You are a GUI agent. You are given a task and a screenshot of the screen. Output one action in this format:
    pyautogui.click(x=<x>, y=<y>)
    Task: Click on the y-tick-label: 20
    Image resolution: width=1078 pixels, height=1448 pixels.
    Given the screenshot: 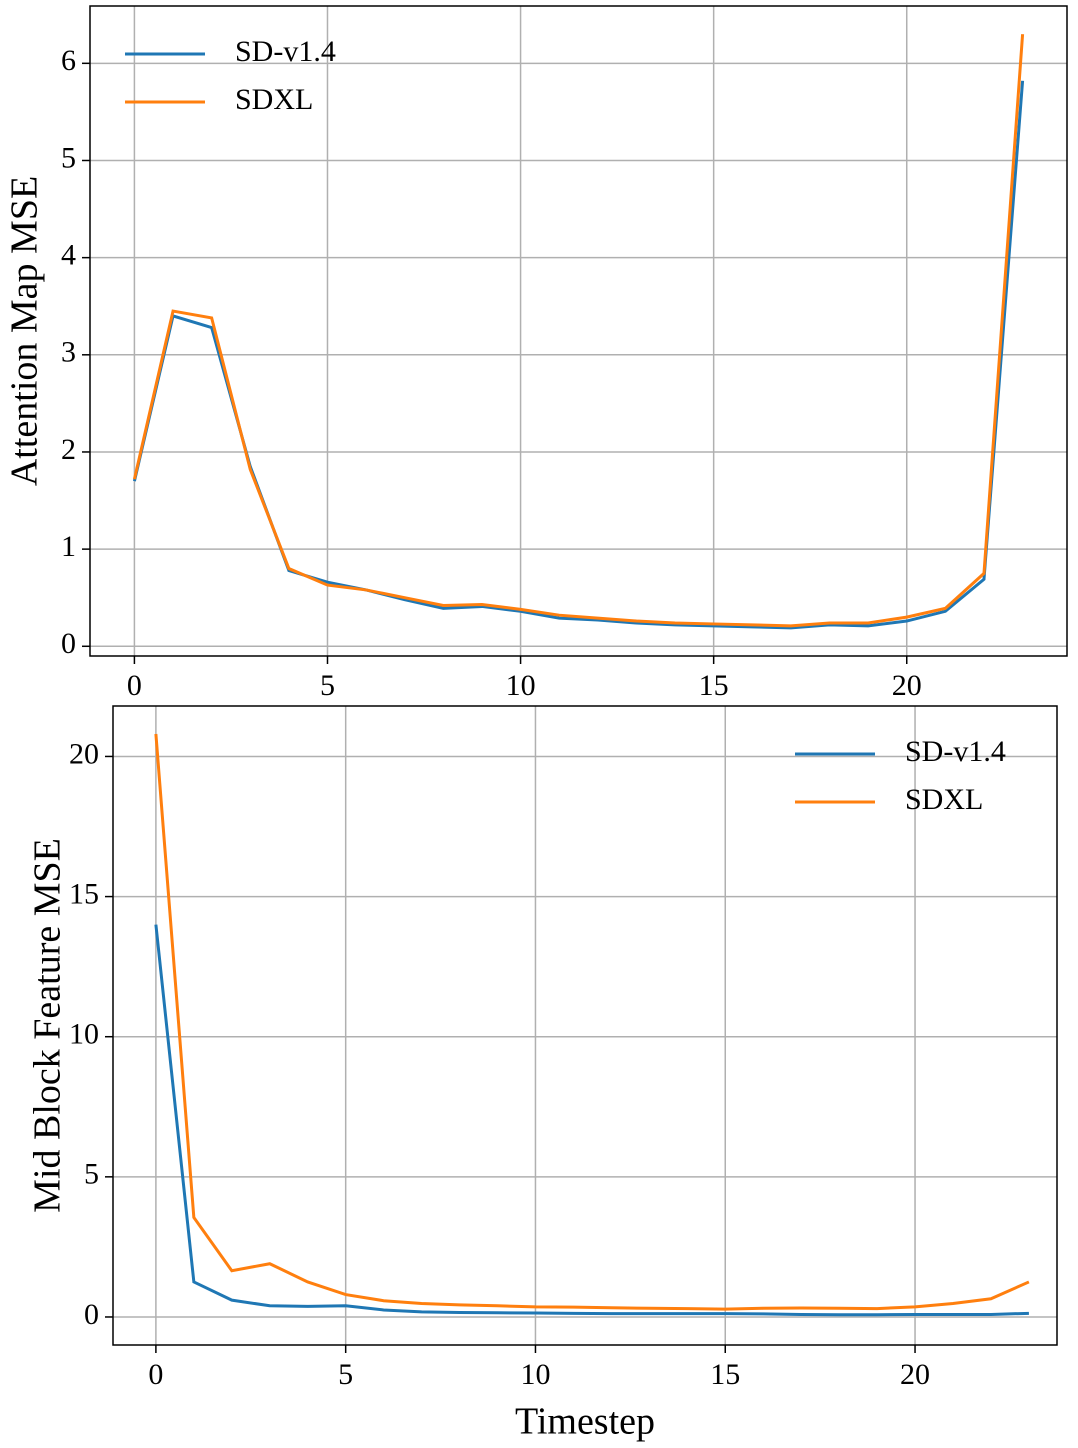 What is the action you would take?
    pyautogui.click(x=84, y=753)
    